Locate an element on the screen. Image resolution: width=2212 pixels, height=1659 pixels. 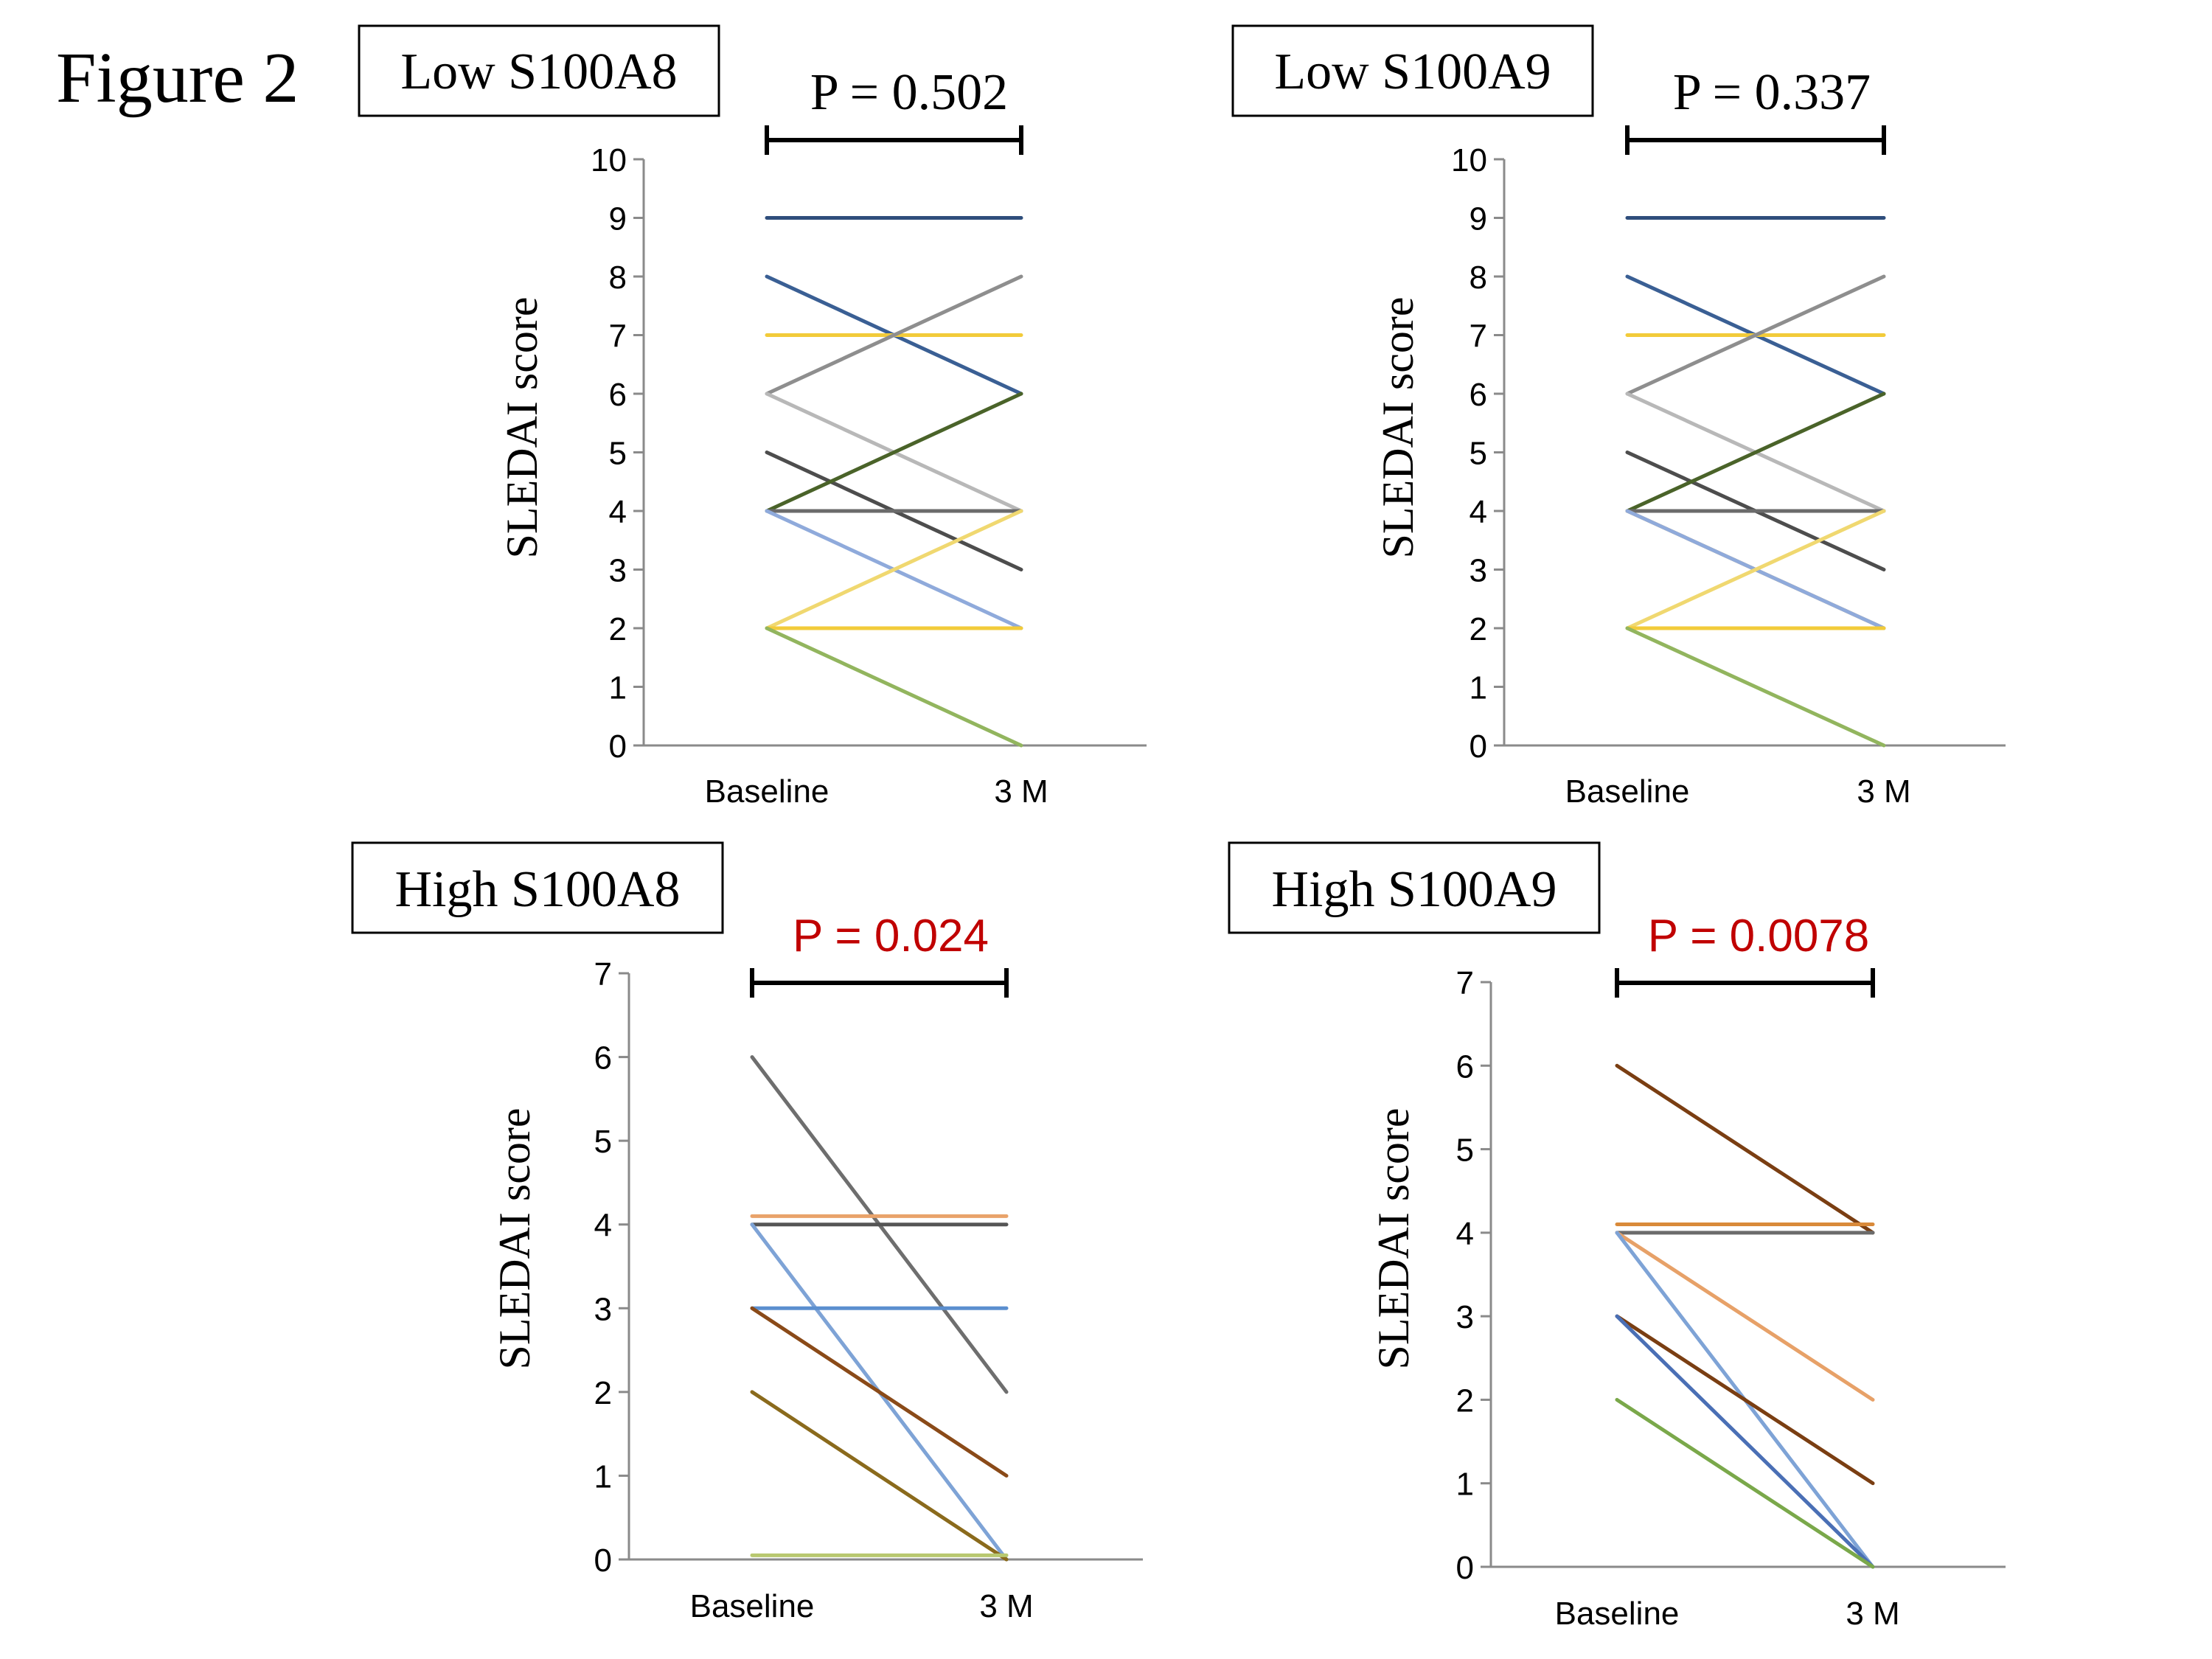
panel-label: High S100A8 is located at coordinates (538, 889).